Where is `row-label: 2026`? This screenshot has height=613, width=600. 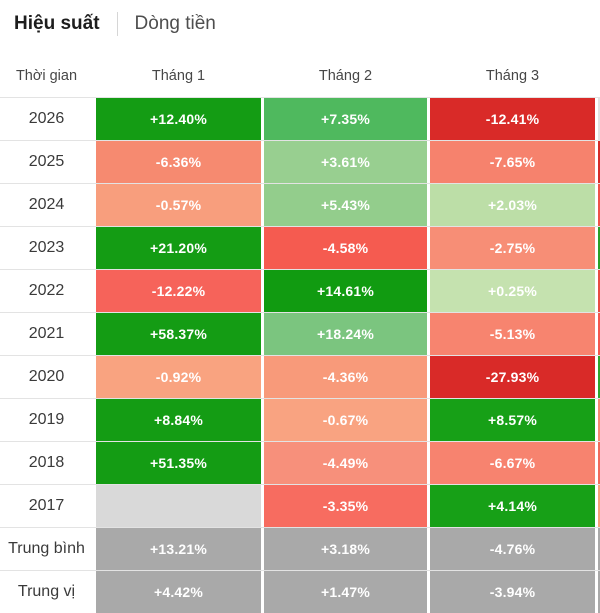 row-label: 2026 is located at coordinates (46, 118).